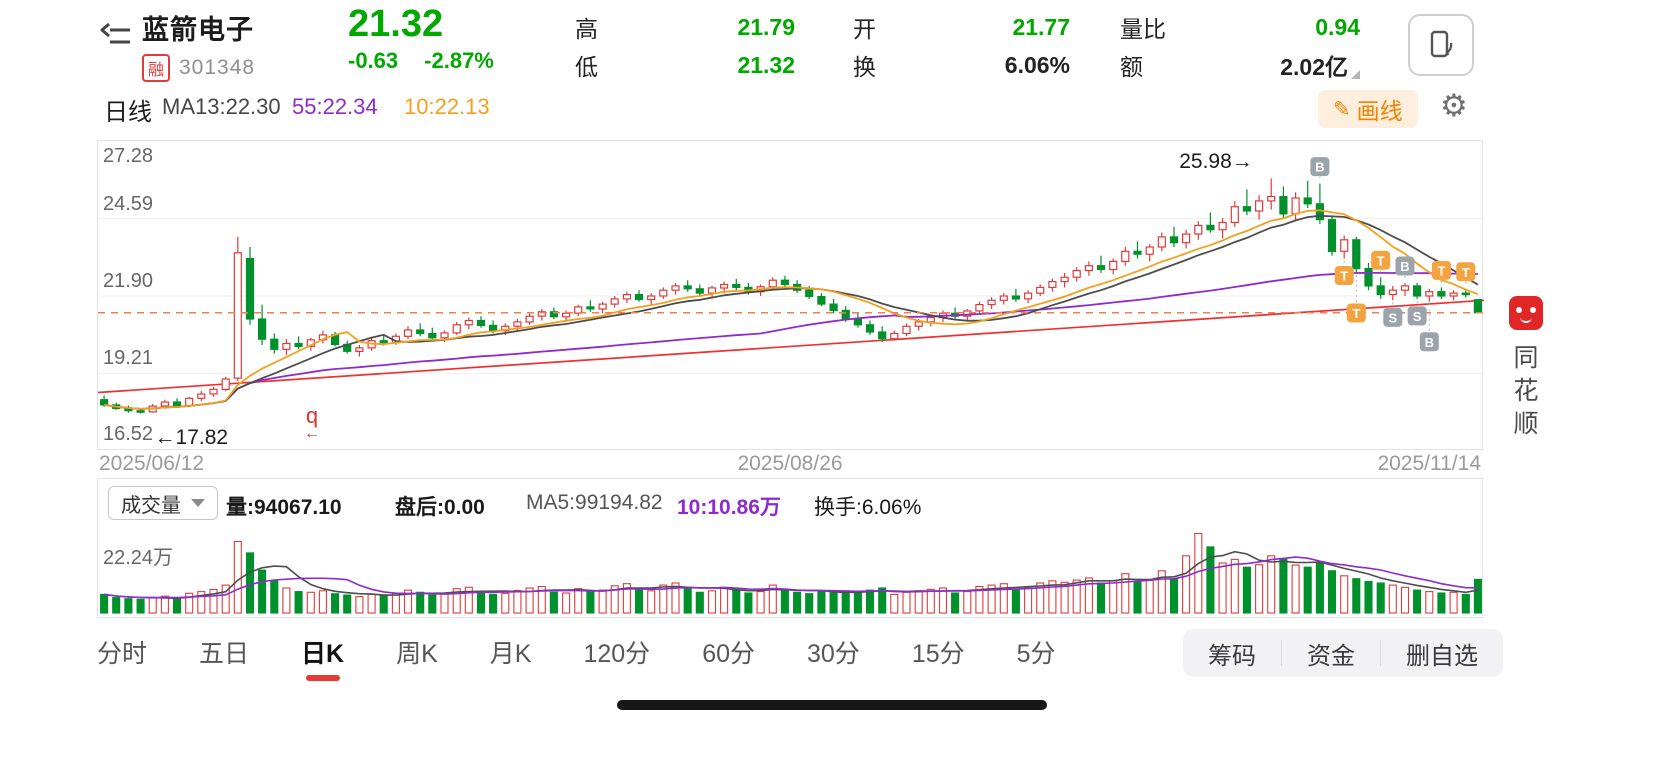  I want to click on stock-title-block: 蓝箭电子 融 301348, so click(198, 45).